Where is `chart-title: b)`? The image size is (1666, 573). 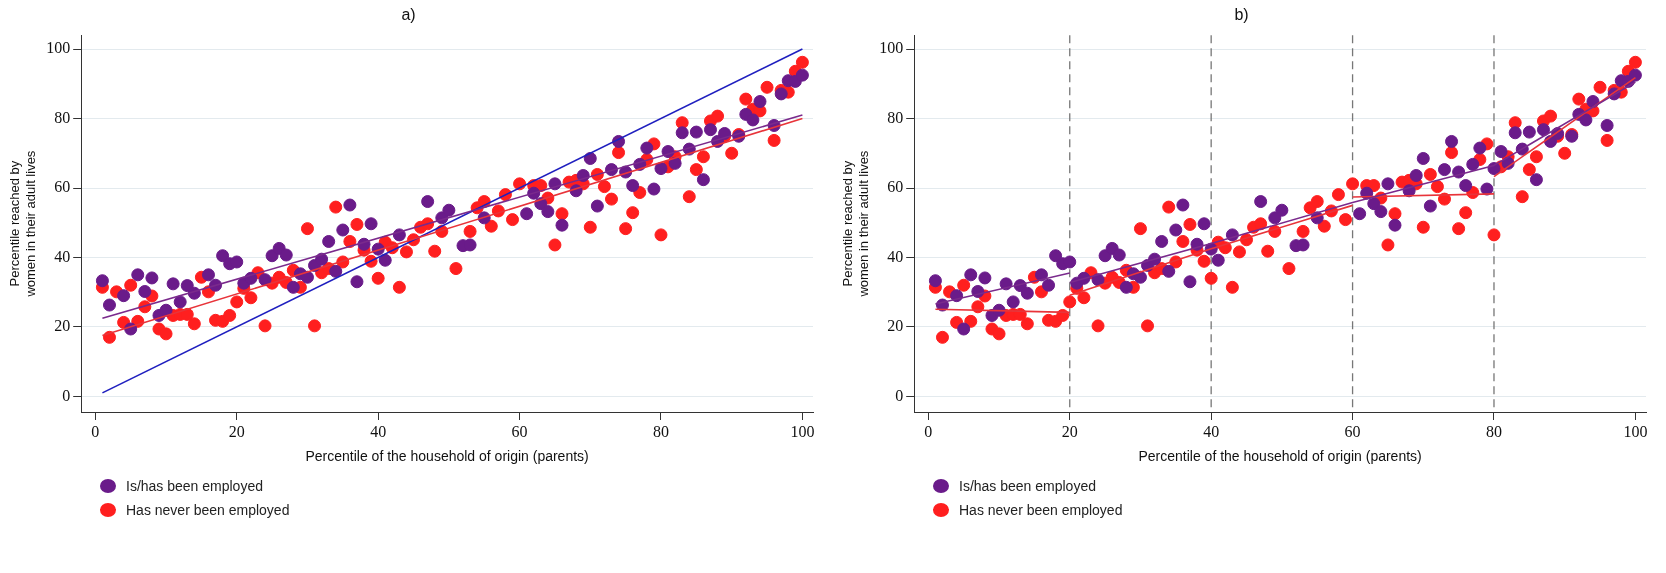 chart-title: b) is located at coordinates (1241, 15).